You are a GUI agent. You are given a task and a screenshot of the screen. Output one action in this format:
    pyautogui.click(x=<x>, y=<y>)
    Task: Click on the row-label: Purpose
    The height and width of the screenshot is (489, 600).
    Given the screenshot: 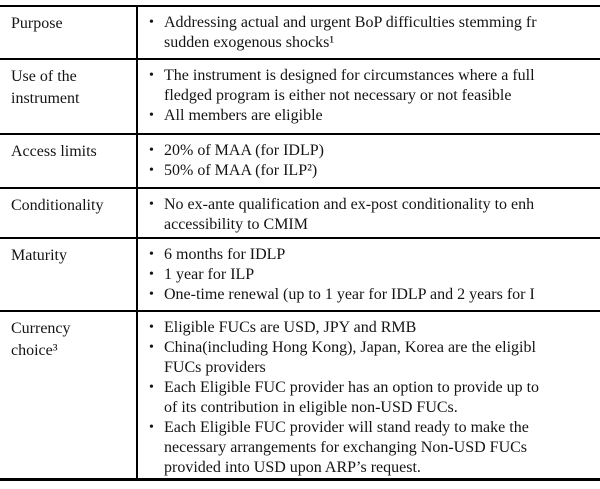 What is the action you would take?
    pyautogui.click(x=68, y=32)
    